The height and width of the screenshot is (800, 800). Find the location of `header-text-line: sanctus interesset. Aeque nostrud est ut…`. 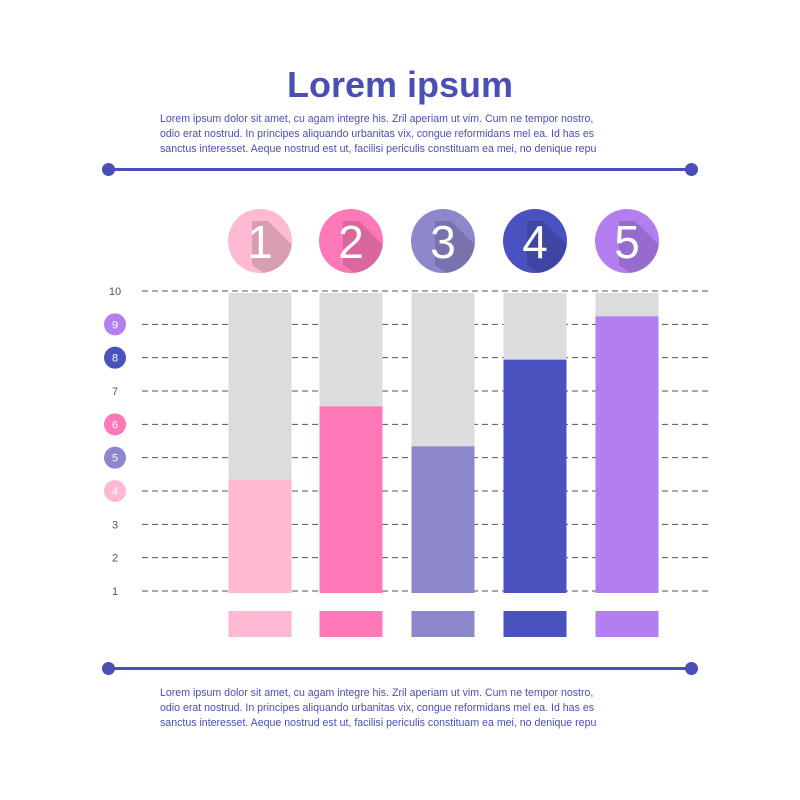

header-text-line: sanctus interesset. Aeque nostrud est ut… is located at coordinates (378, 149).